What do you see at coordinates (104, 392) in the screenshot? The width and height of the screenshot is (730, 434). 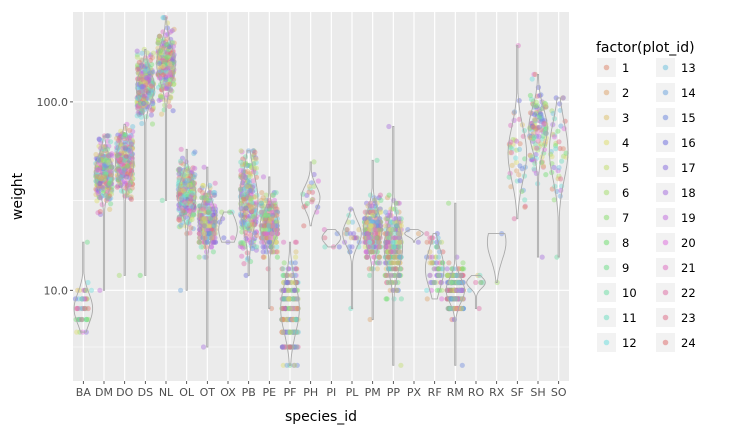 I see `x-tick-label: DM` at bounding box center [104, 392].